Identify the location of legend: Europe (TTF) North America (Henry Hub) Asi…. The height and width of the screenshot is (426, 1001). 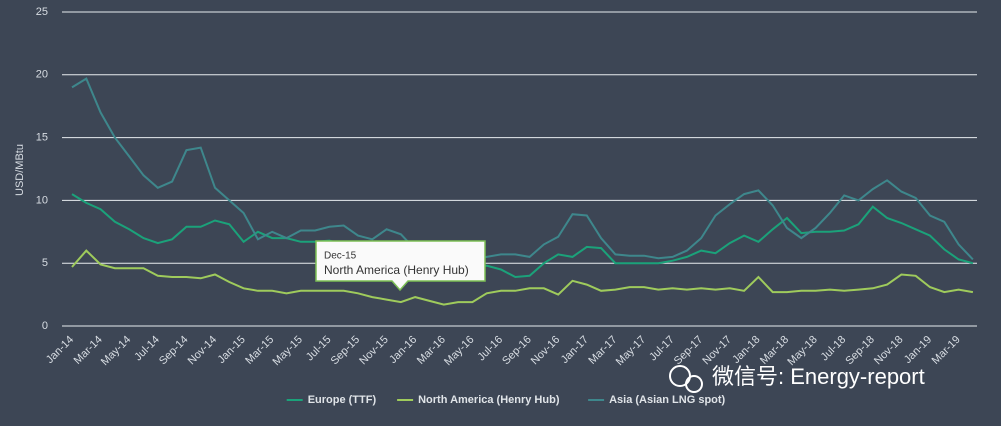
(506, 400).